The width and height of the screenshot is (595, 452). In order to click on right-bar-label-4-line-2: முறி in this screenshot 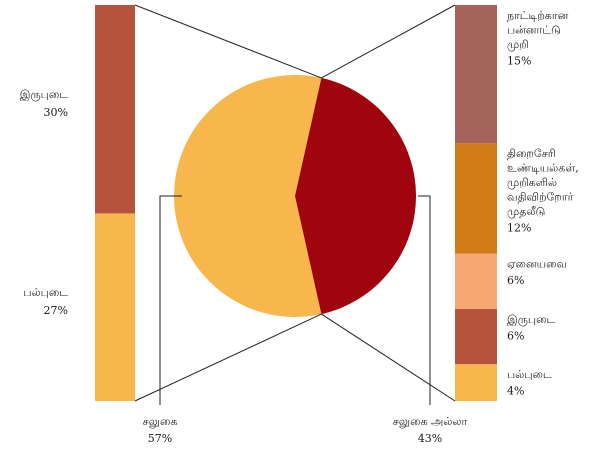, I will do `click(518, 44)`.